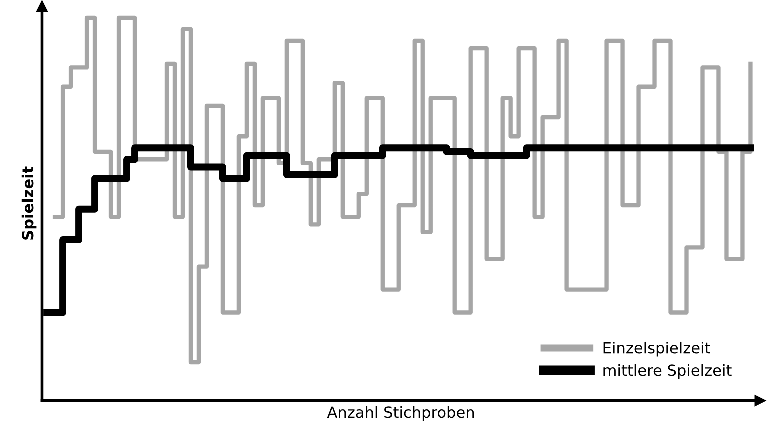 The width and height of the screenshot is (768, 431). Describe the element at coordinates (29, 203) in the screenshot. I see `y-axis-title: Spielzeit` at that location.